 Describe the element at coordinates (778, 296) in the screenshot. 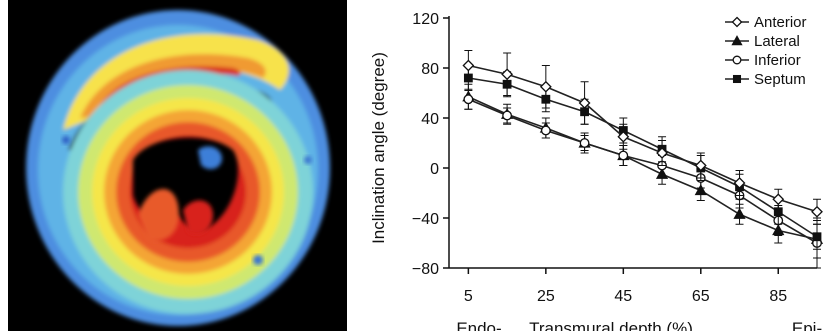

I see `x-tick-label: 85` at that location.